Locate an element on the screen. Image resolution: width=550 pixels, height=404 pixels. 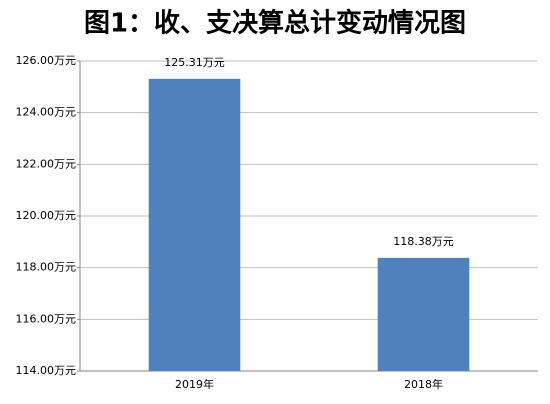
chart-title: 图1：收、支决算总计变动情况图 is located at coordinates (275, 23).